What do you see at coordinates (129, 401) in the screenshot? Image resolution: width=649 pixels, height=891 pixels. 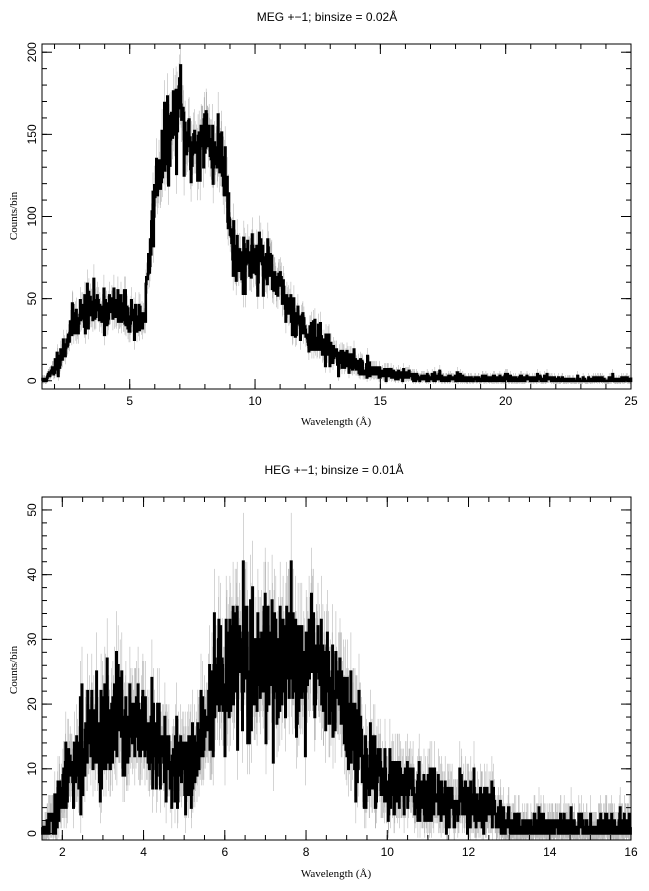 I see `meg-x-tick-label: 5` at bounding box center [129, 401].